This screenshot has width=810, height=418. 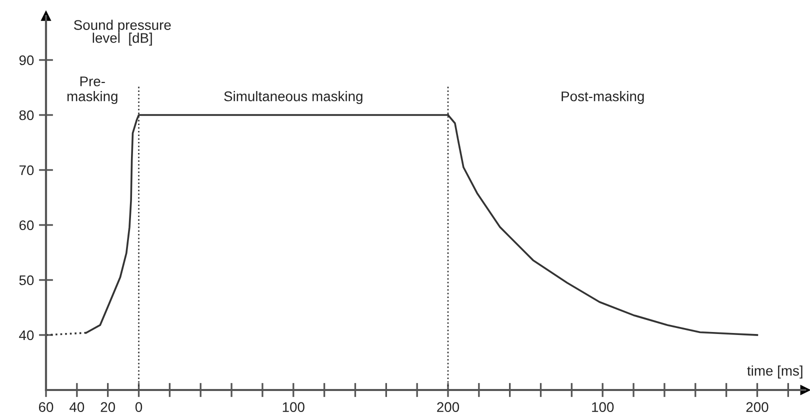 What do you see at coordinates (122, 33) in the screenshot?
I see `y-axis-title: Sound pressure level [dB]` at bounding box center [122, 33].